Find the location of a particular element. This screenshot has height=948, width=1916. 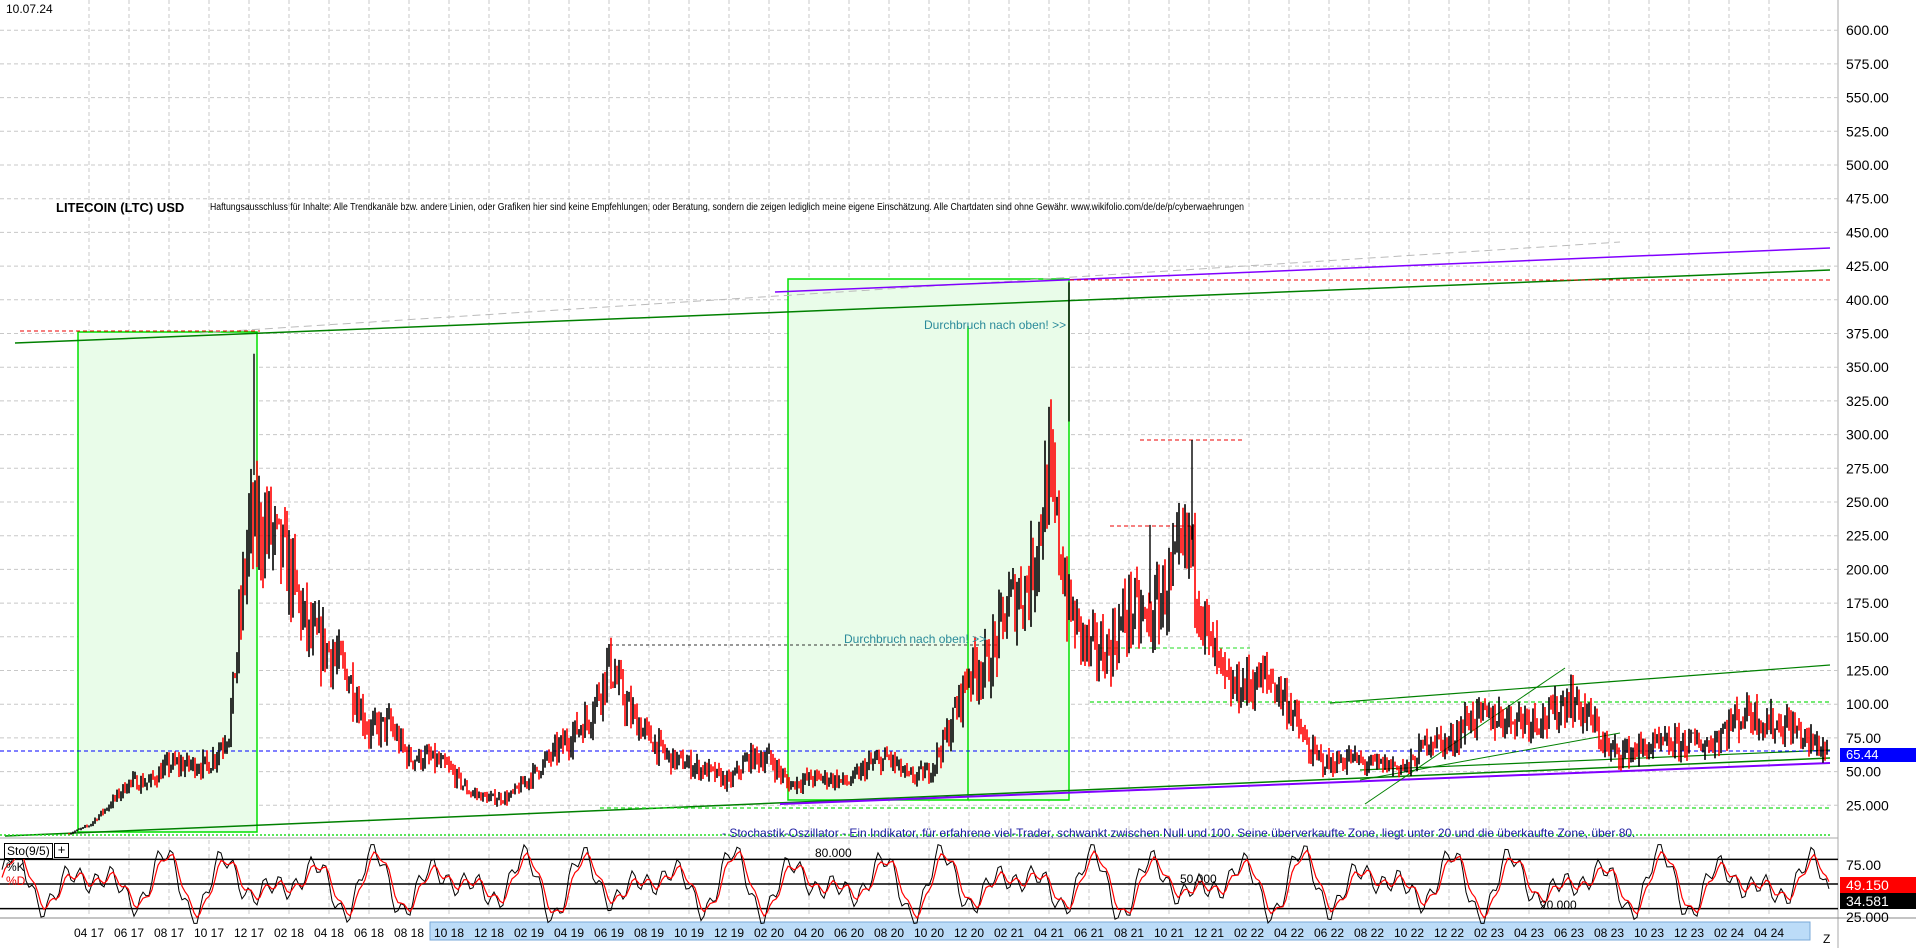

y-tick-label: 475.00 is located at coordinates (1867, 199).